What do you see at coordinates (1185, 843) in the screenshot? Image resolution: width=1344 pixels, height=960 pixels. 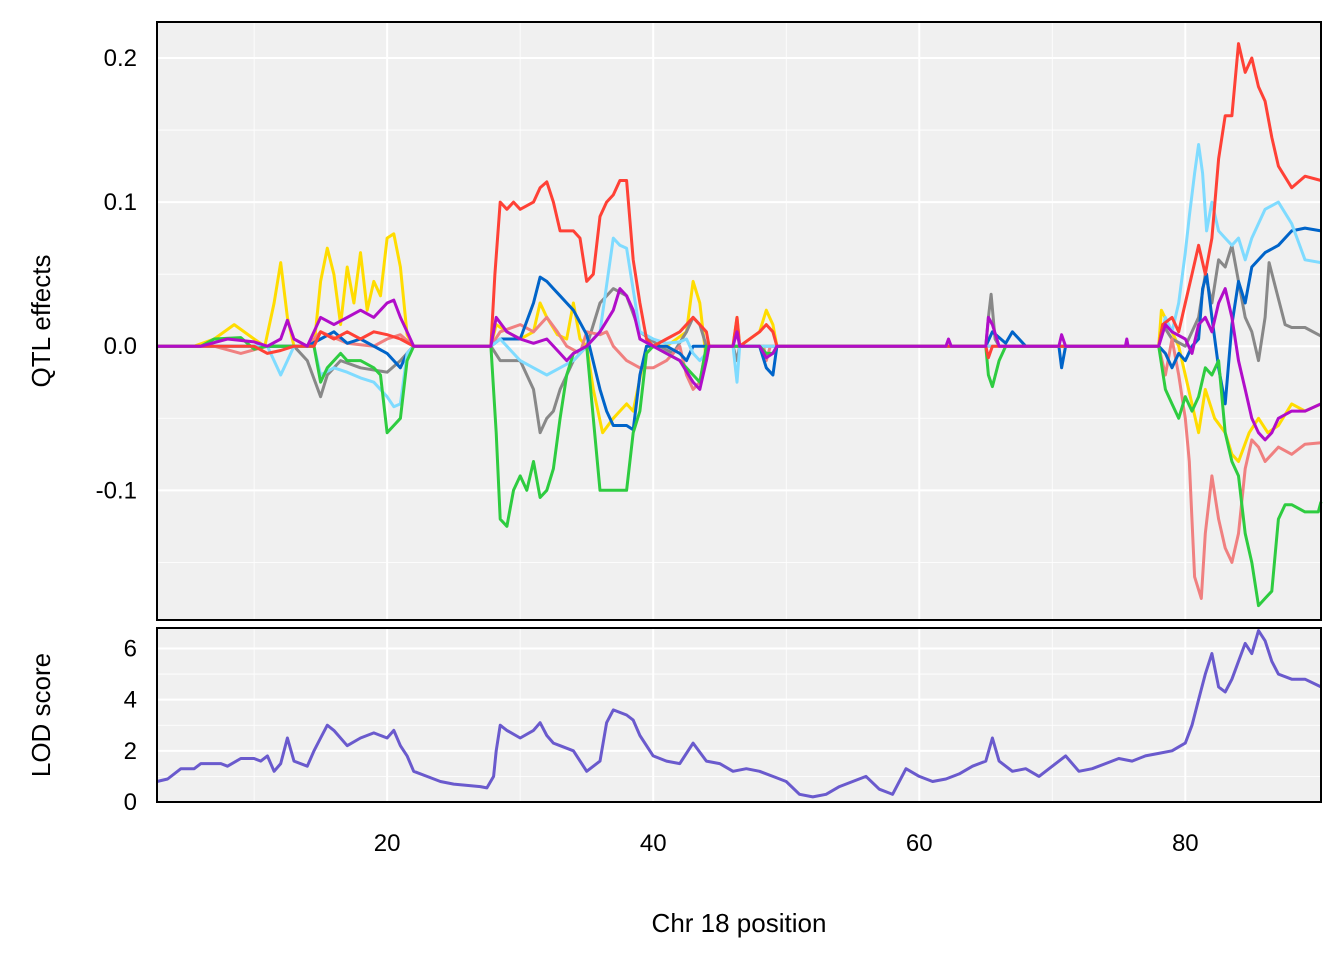 I see `x-tick-label: 80` at bounding box center [1185, 843].